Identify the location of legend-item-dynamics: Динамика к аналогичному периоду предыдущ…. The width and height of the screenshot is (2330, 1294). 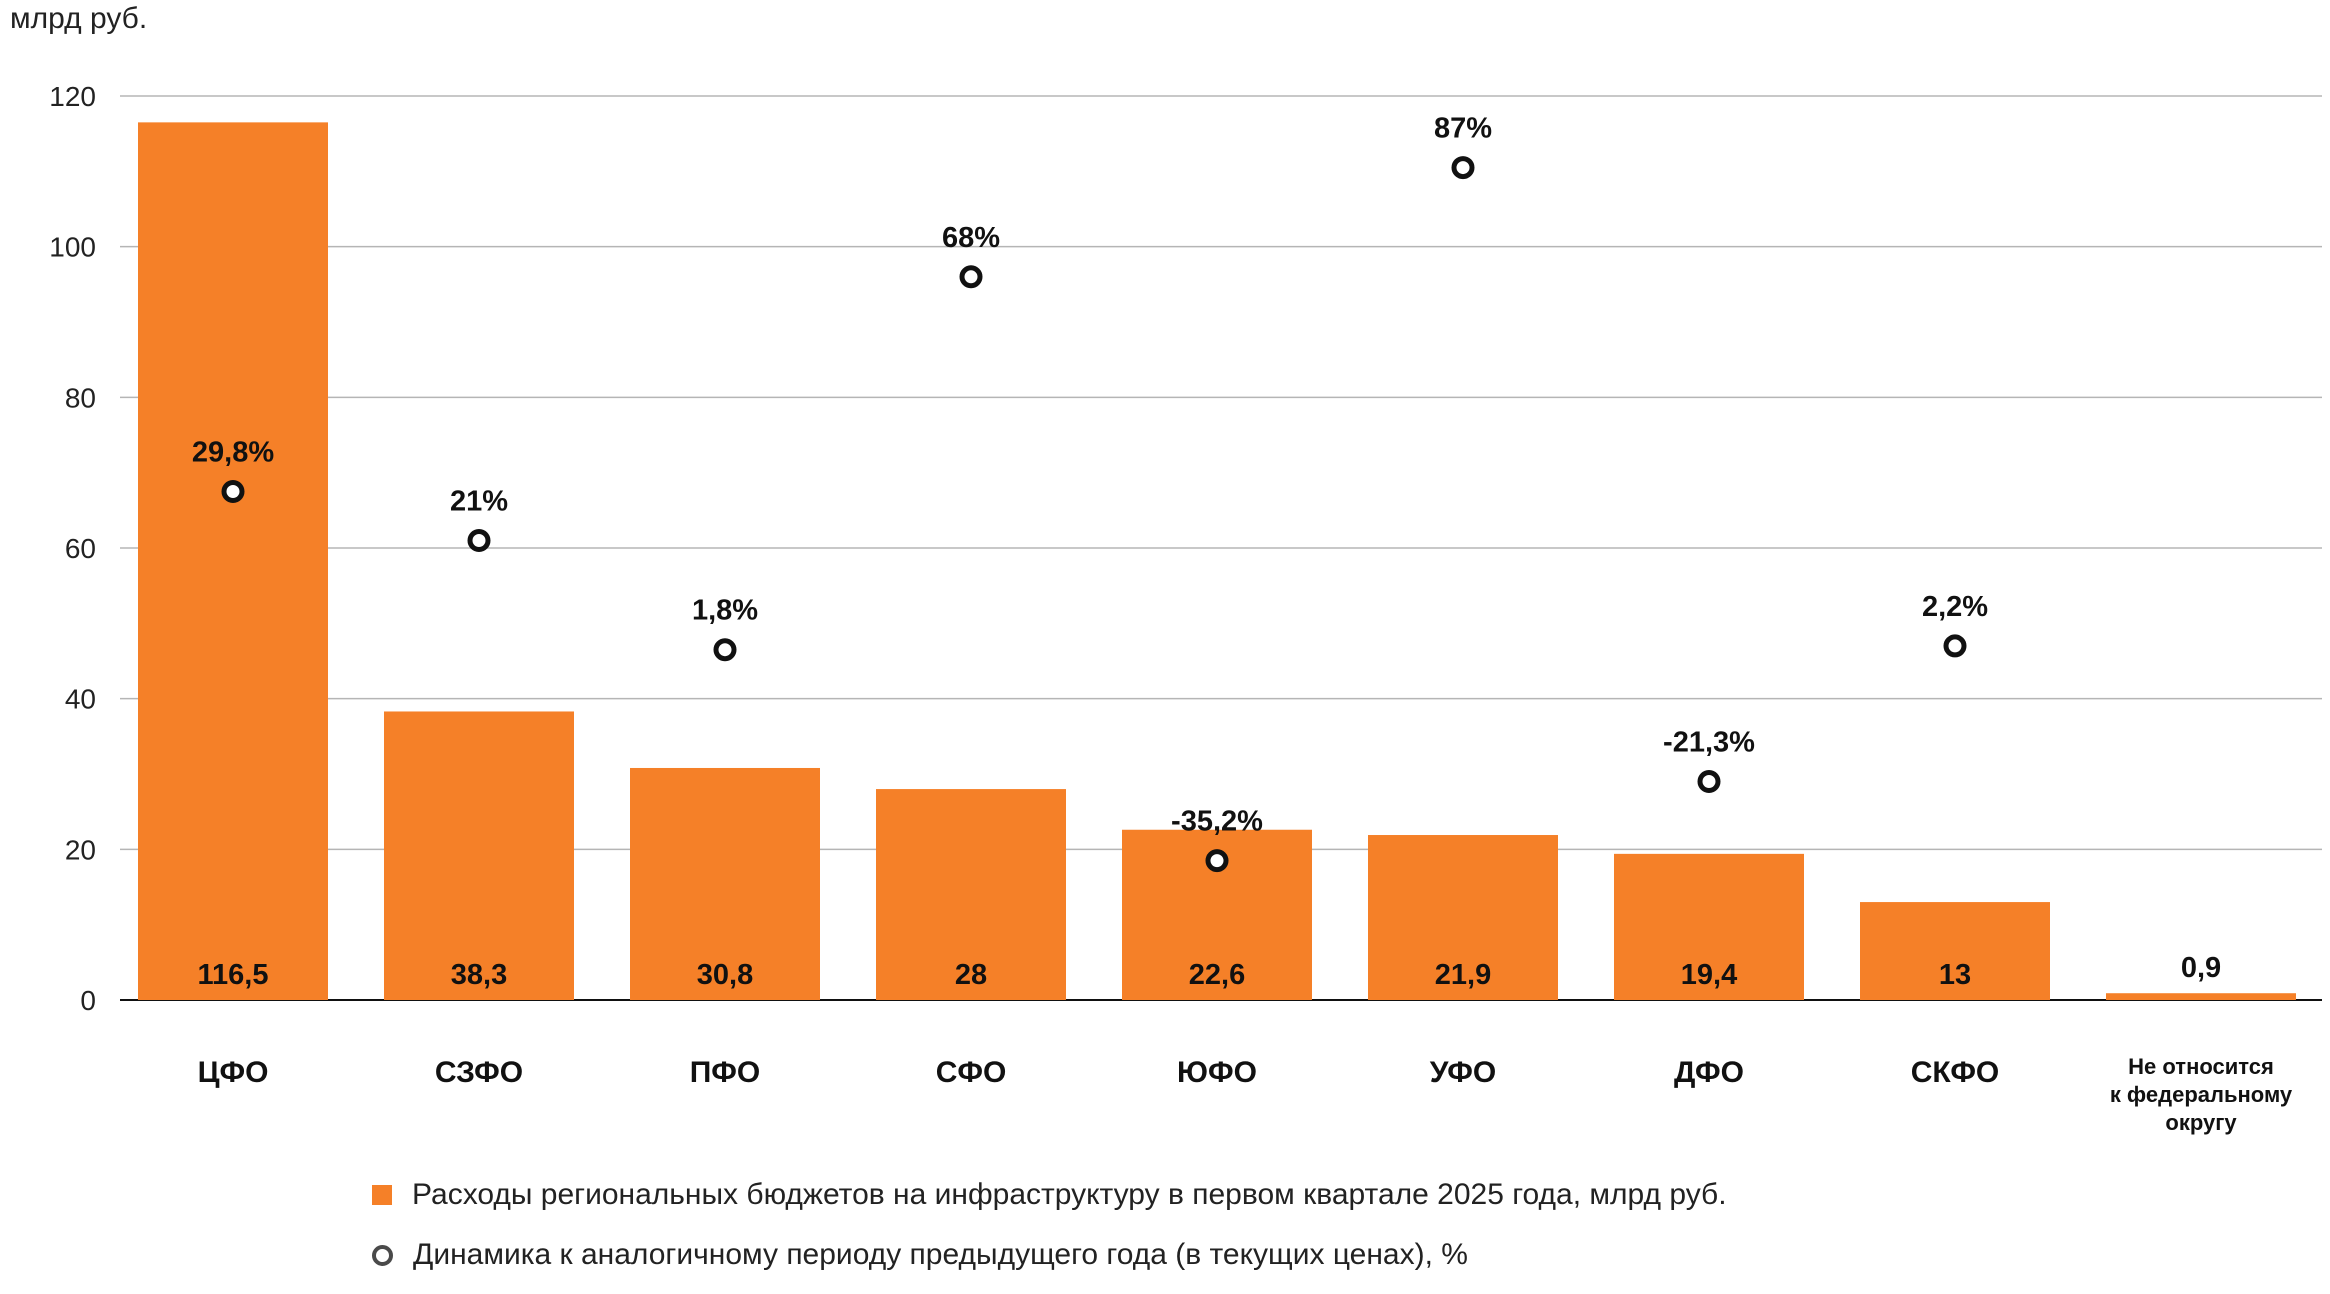
(920, 1255).